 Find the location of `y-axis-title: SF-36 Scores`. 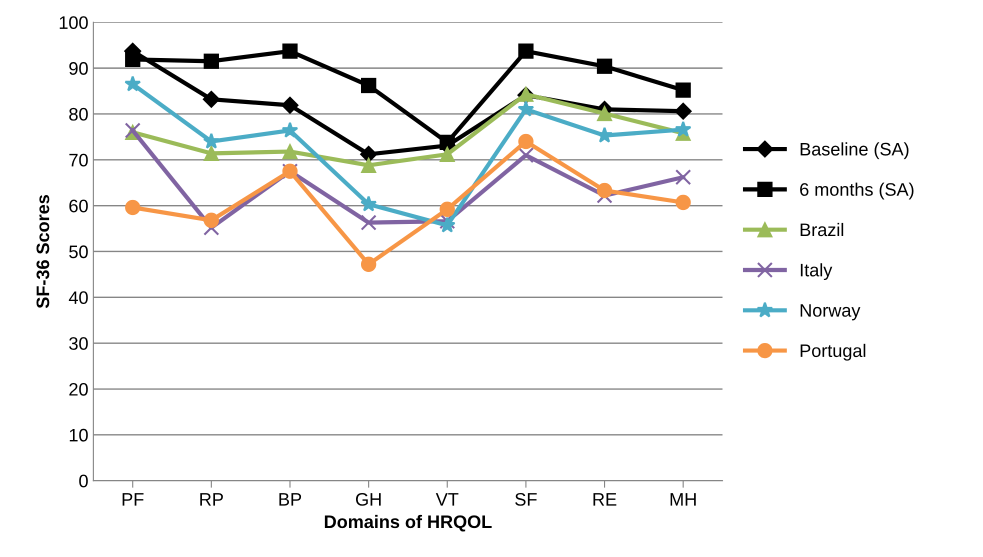

y-axis-title: SF-36 Scores is located at coordinates (43, 251).